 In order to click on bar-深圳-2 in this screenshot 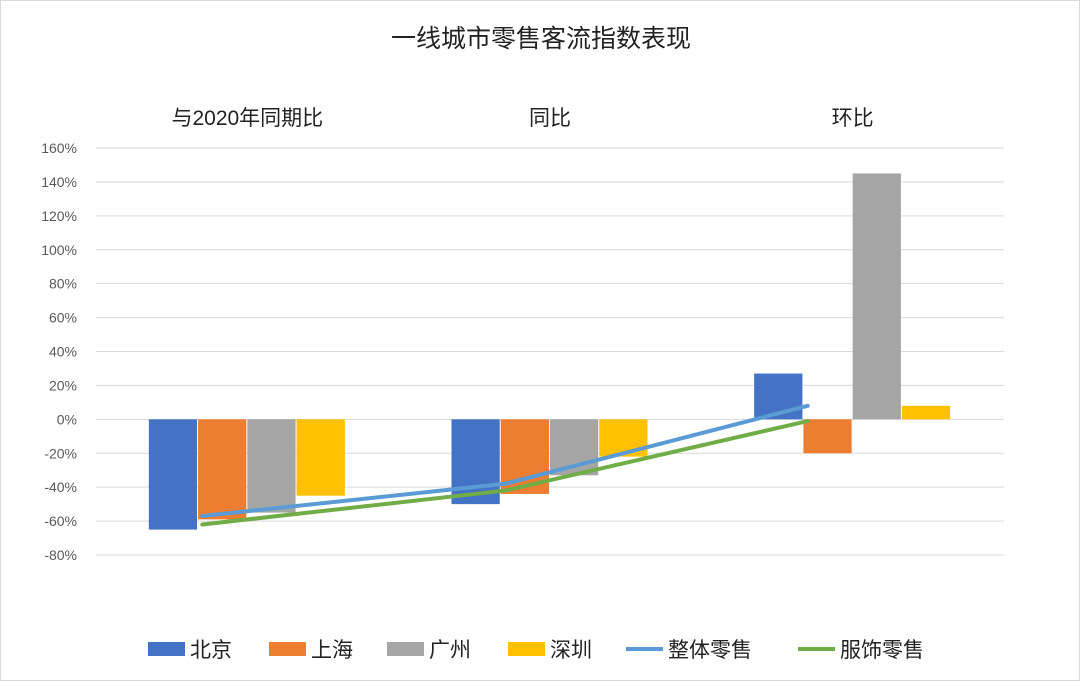, I will do `click(926, 412)`.